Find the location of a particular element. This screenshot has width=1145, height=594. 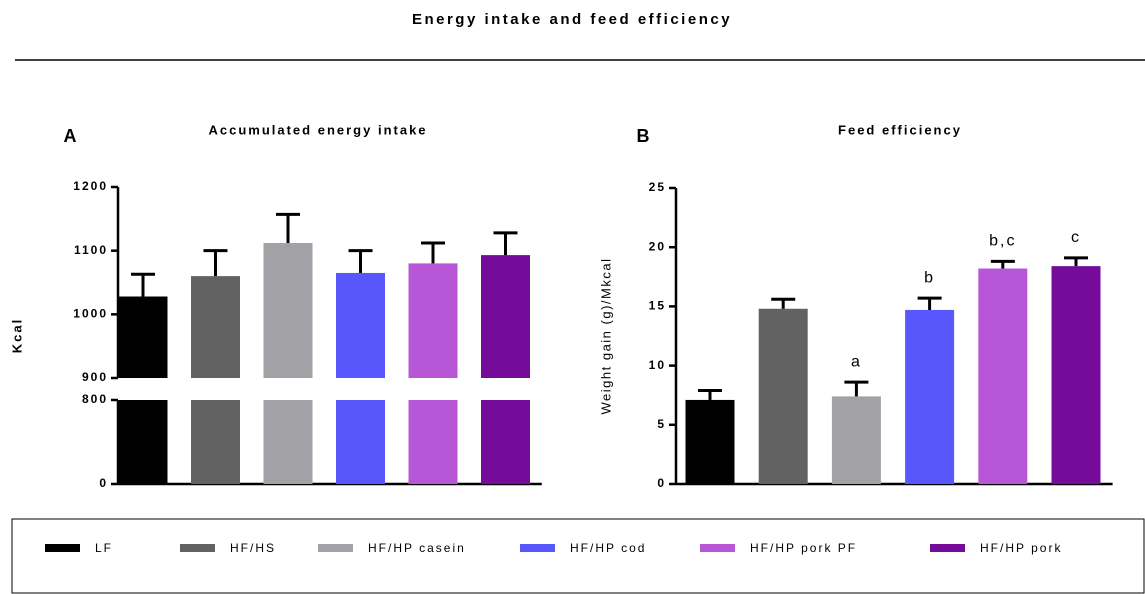

panel-letter: B is located at coordinates (643, 136).